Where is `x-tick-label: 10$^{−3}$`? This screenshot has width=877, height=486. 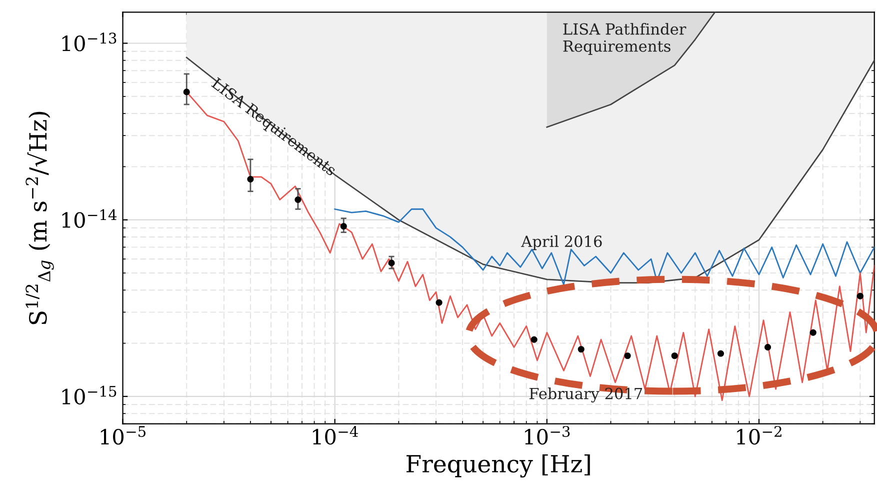
x-tick-label: 10$^{−3}$ is located at coordinates (547, 435).